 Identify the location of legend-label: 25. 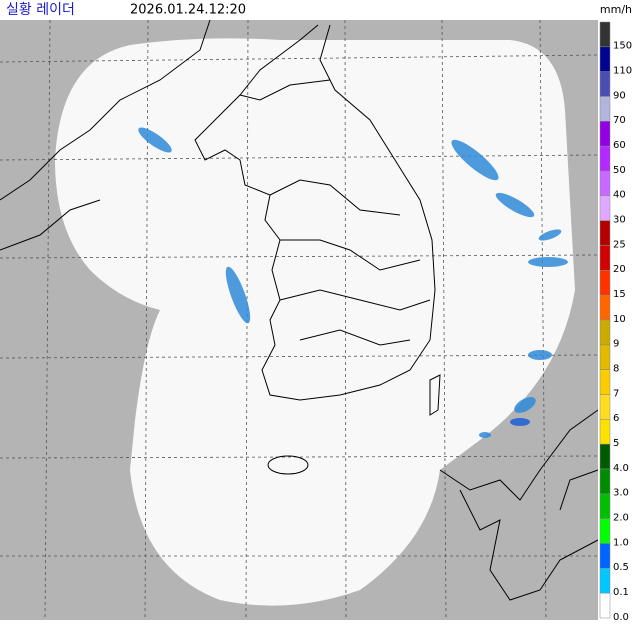
(619, 244).